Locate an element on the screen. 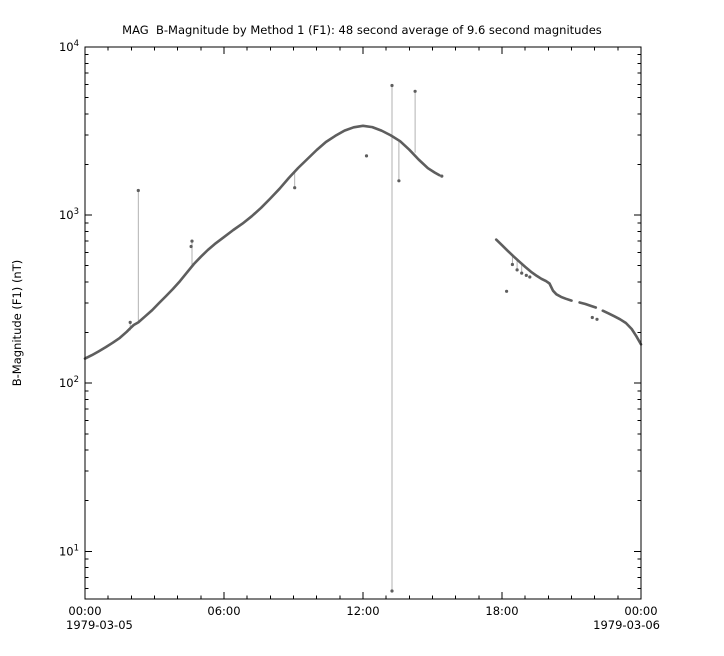 The image size is (724, 656). y-axis-label: B-Magnitude (F1) (nT) is located at coordinates (17, 323).